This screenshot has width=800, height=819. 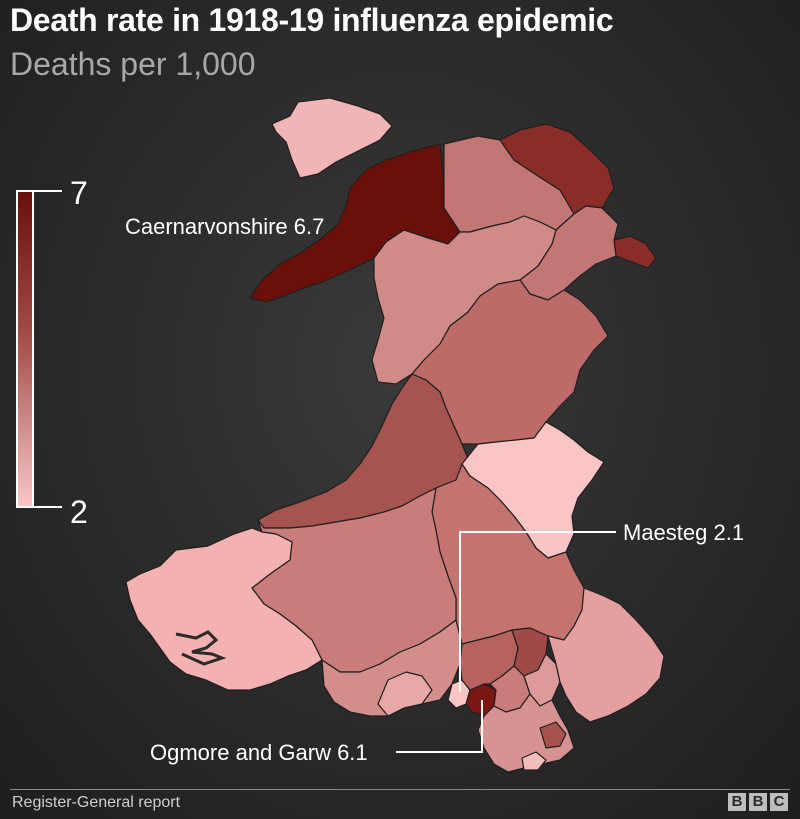 I want to click on bbc-logo-letter-3: C, so click(x=779, y=802).